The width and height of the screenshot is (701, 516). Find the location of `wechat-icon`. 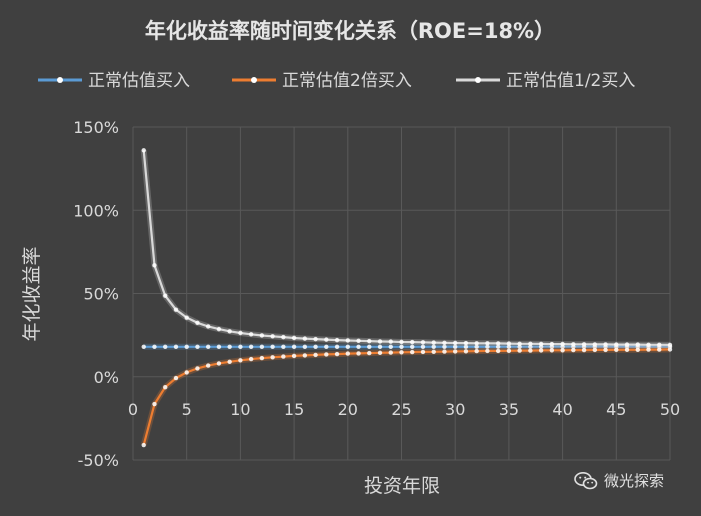

wechat-icon is located at coordinates (586, 480).